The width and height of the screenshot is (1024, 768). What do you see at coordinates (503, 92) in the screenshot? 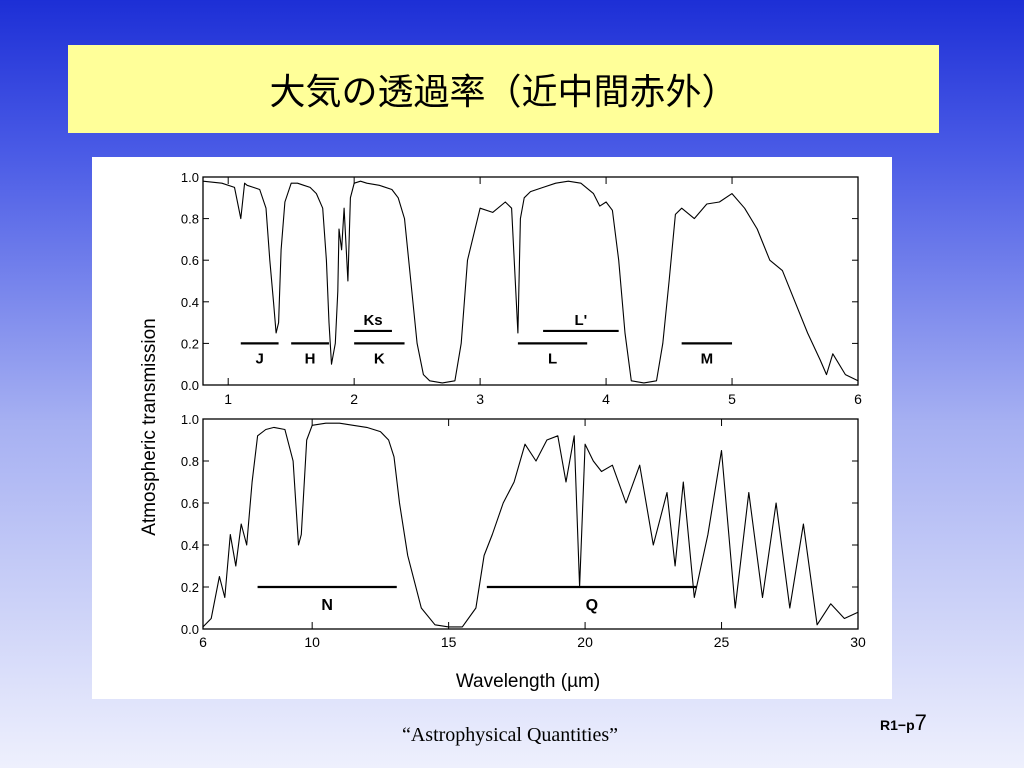
I see `slide-title: 大気の透過率（近中間赤外）` at bounding box center [503, 92].